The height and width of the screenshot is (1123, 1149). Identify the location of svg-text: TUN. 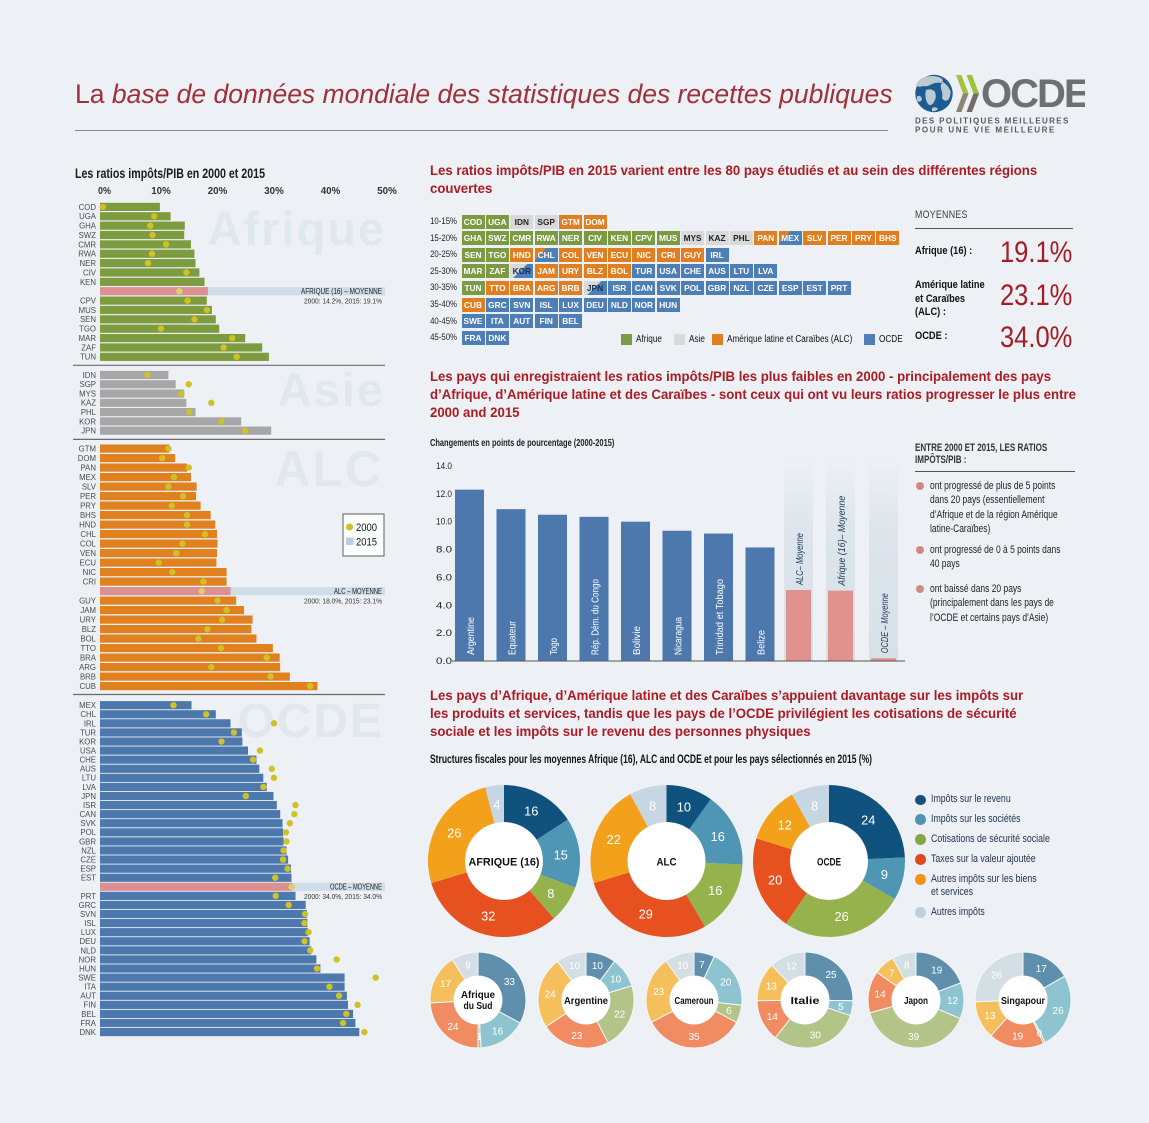
(88, 357).